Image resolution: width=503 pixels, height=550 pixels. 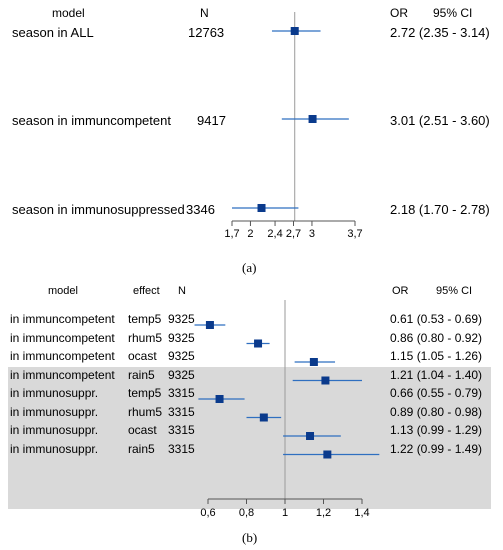 I want to click on row-or-ci: 3.01 (2.51 - 3.60), so click(x=440, y=120).